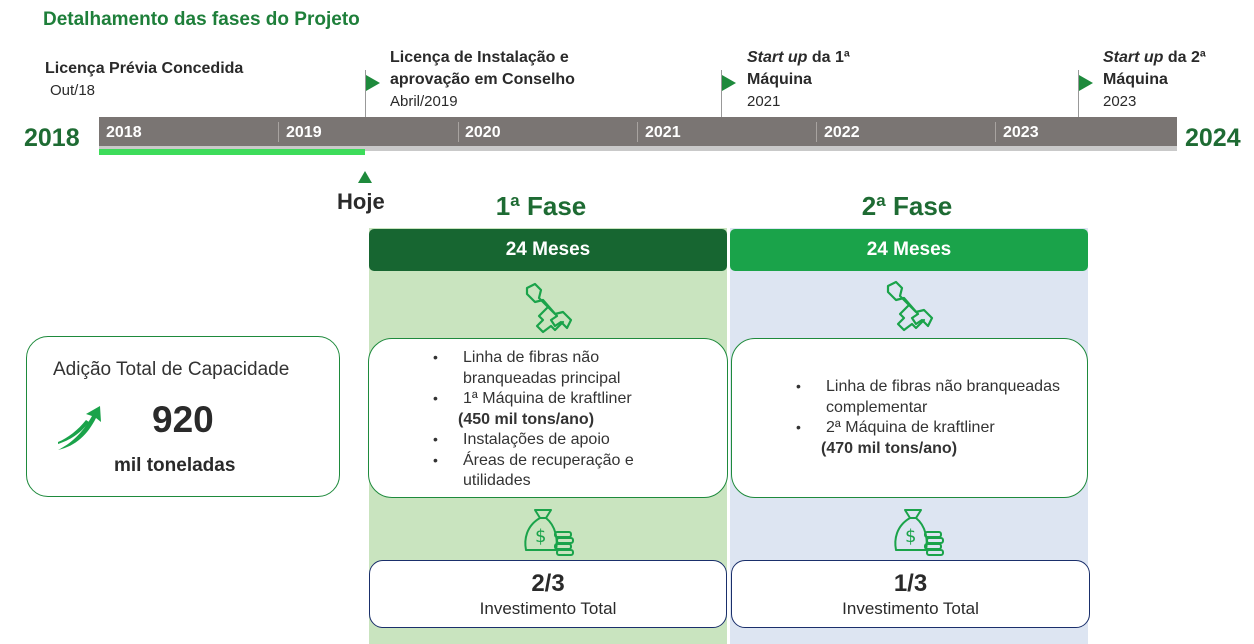  I want to click on milestone-title: Licença Prévia Concedida, so click(144, 68).